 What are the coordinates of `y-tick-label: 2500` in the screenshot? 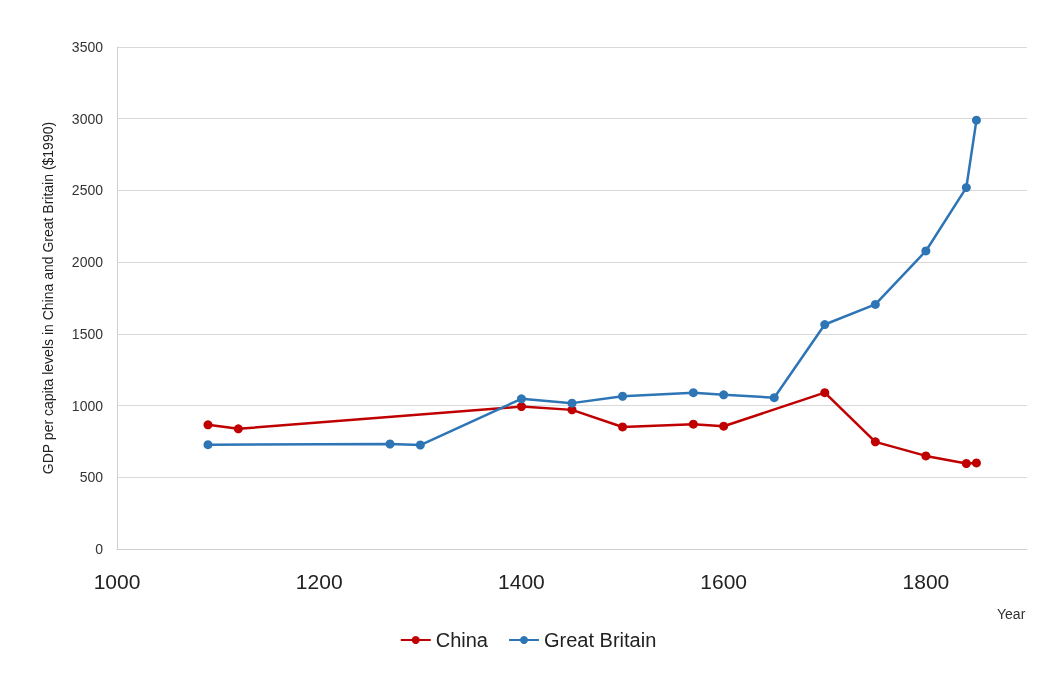 It's located at (87, 190).